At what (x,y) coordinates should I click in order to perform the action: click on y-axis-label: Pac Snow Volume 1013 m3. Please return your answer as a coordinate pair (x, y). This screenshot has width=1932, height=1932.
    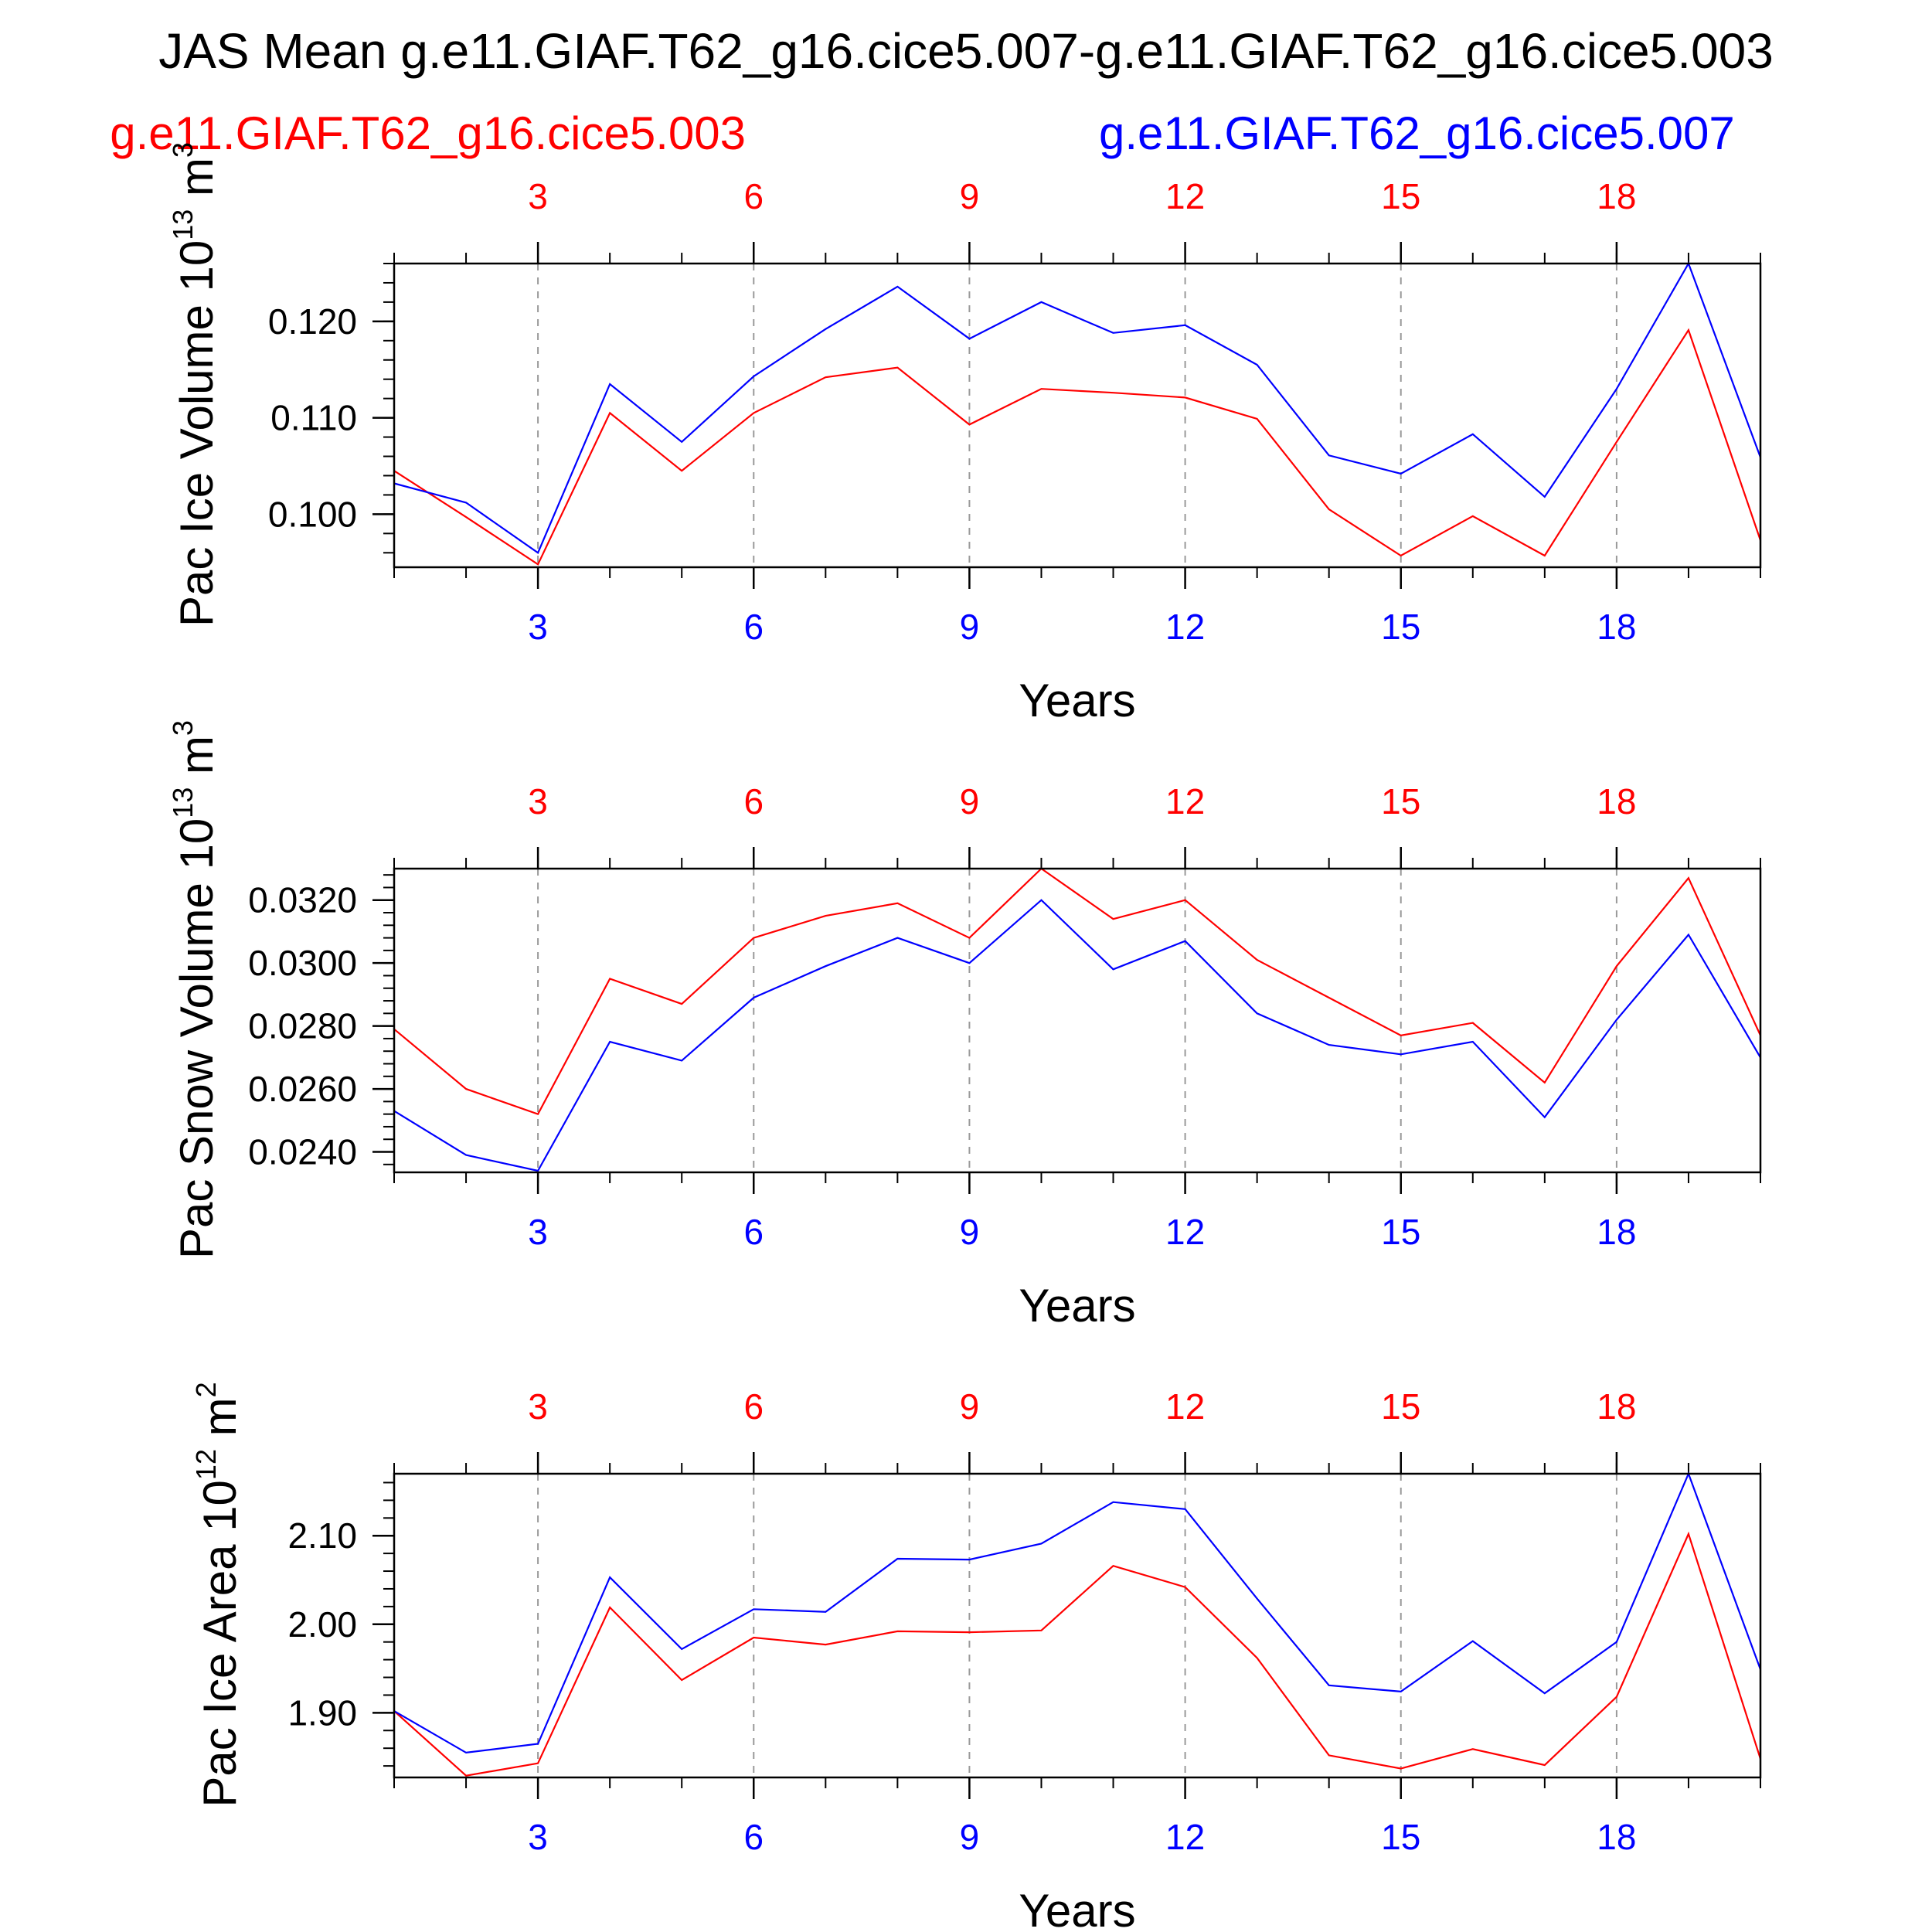
    Looking at the image, I should click on (195, 990).